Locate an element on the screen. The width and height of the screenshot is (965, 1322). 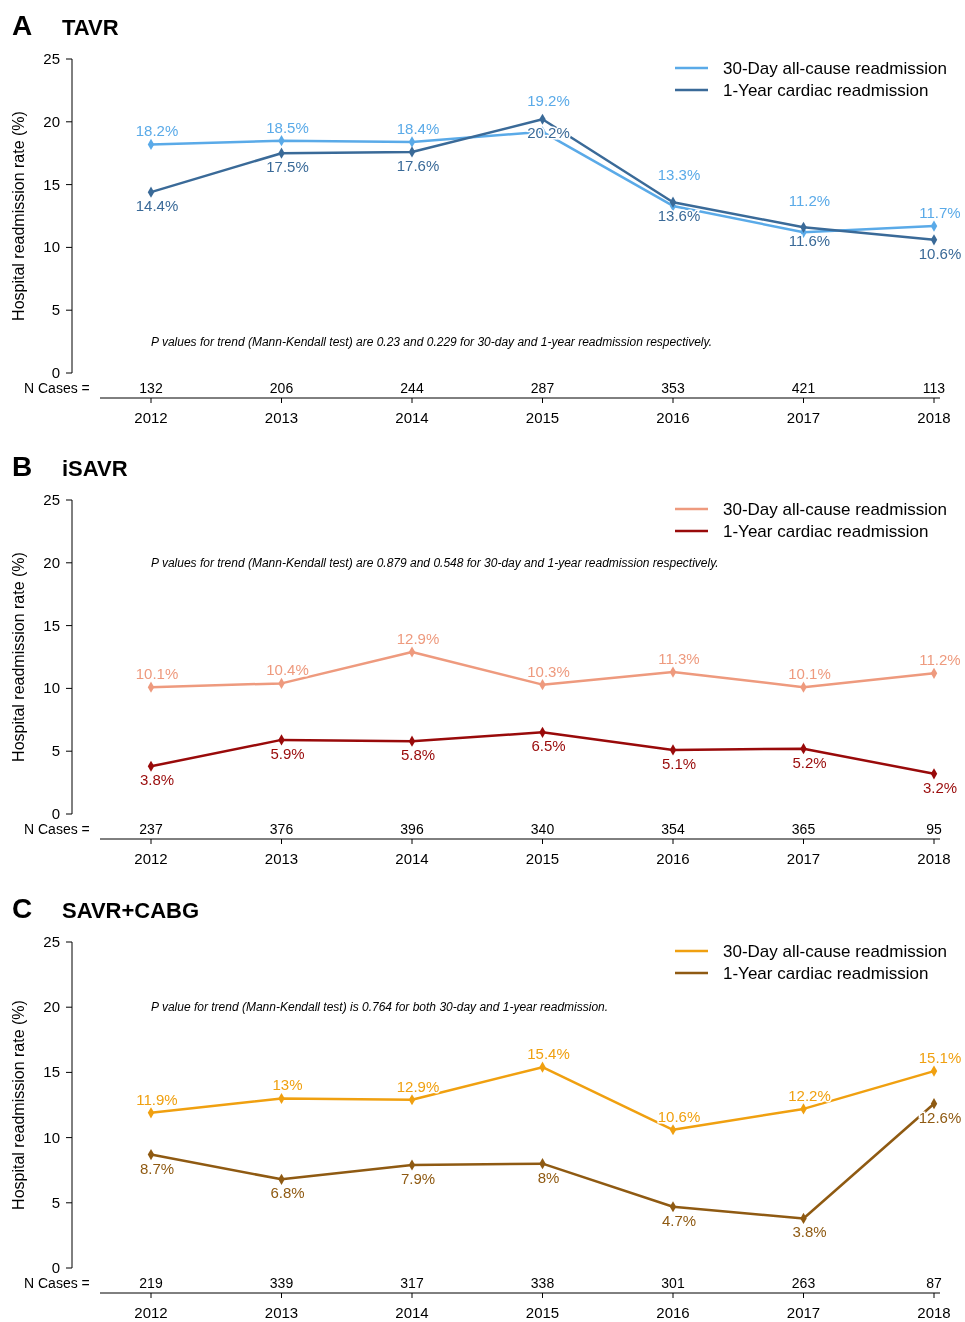
text: 354 is located at coordinates (673, 829).